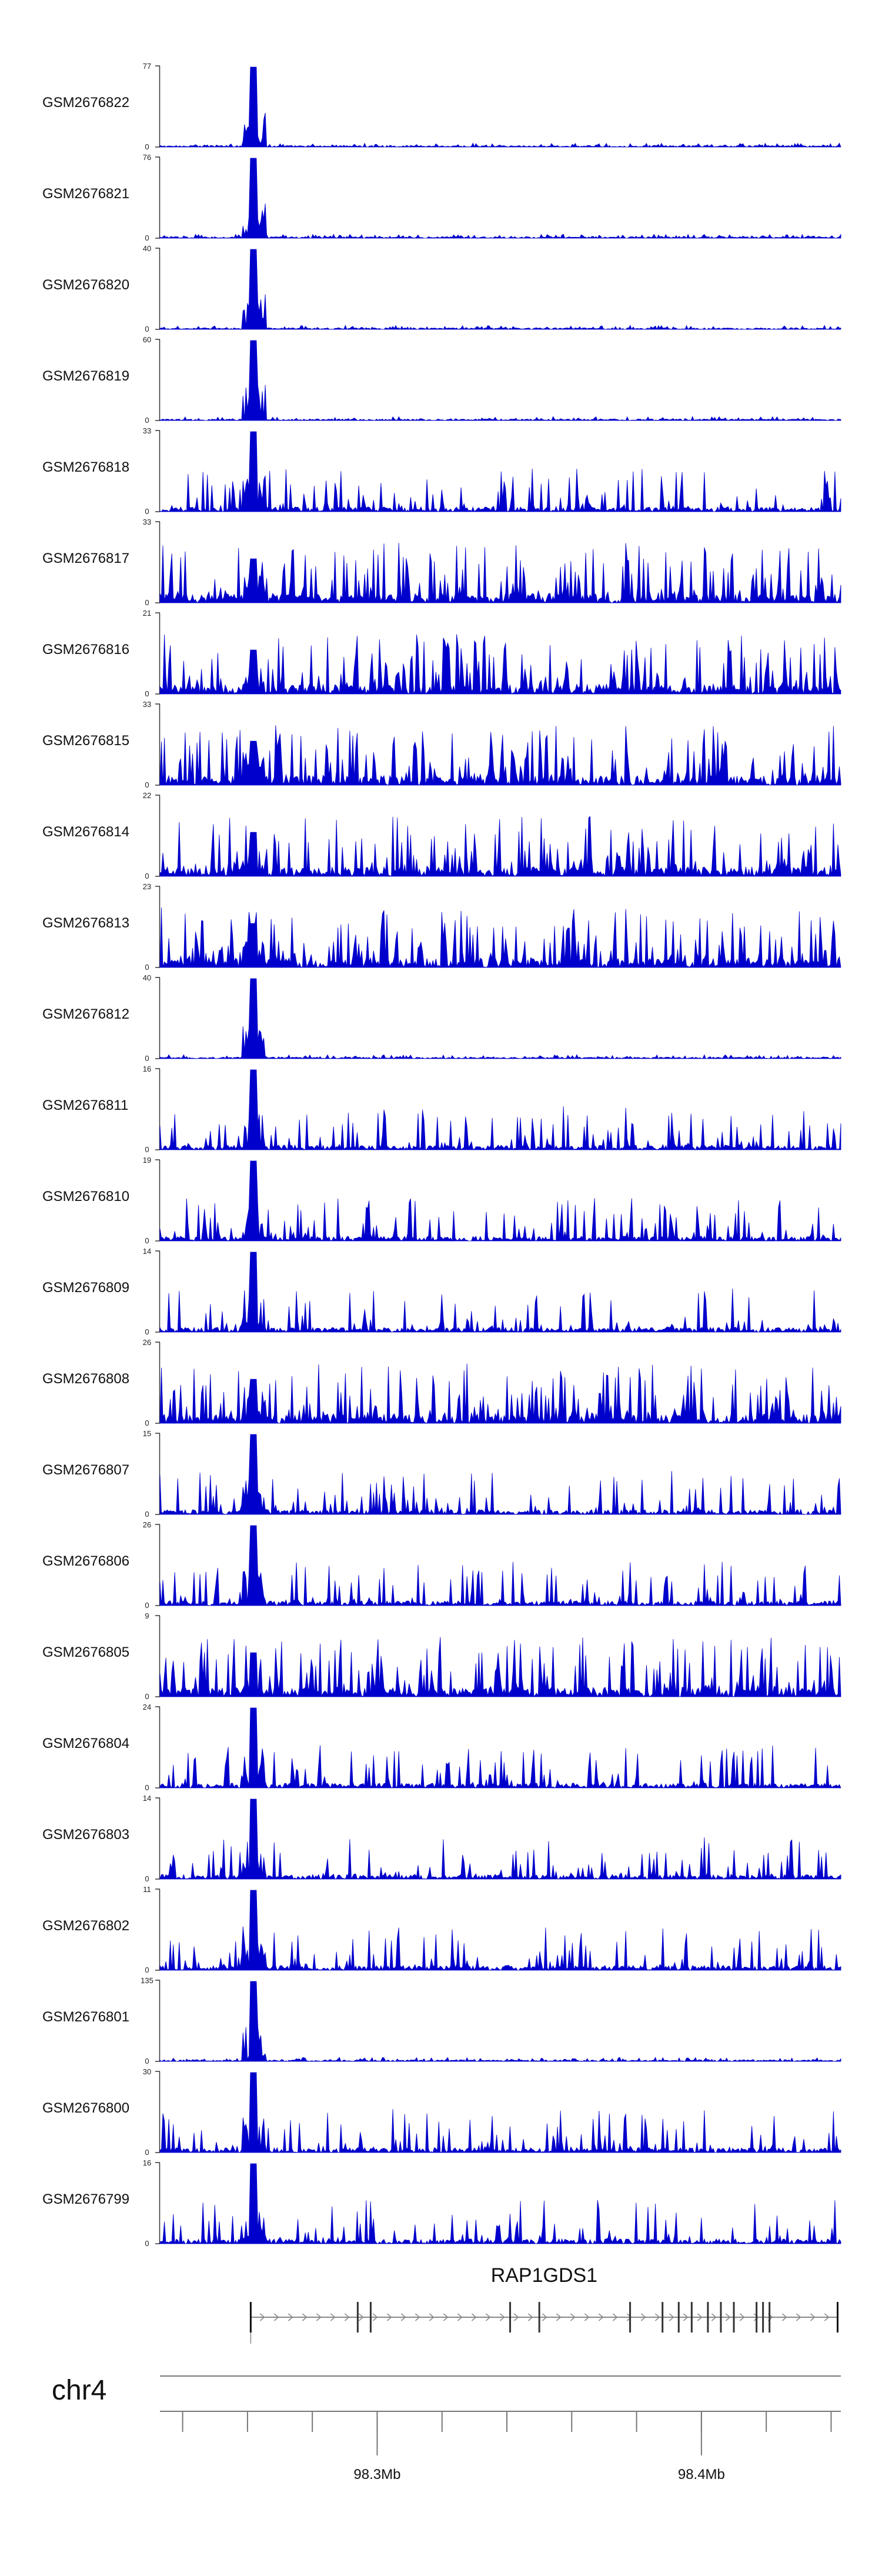  Describe the element at coordinates (85, 1926) in the screenshot. I see `track-label: GSM2676802` at that location.